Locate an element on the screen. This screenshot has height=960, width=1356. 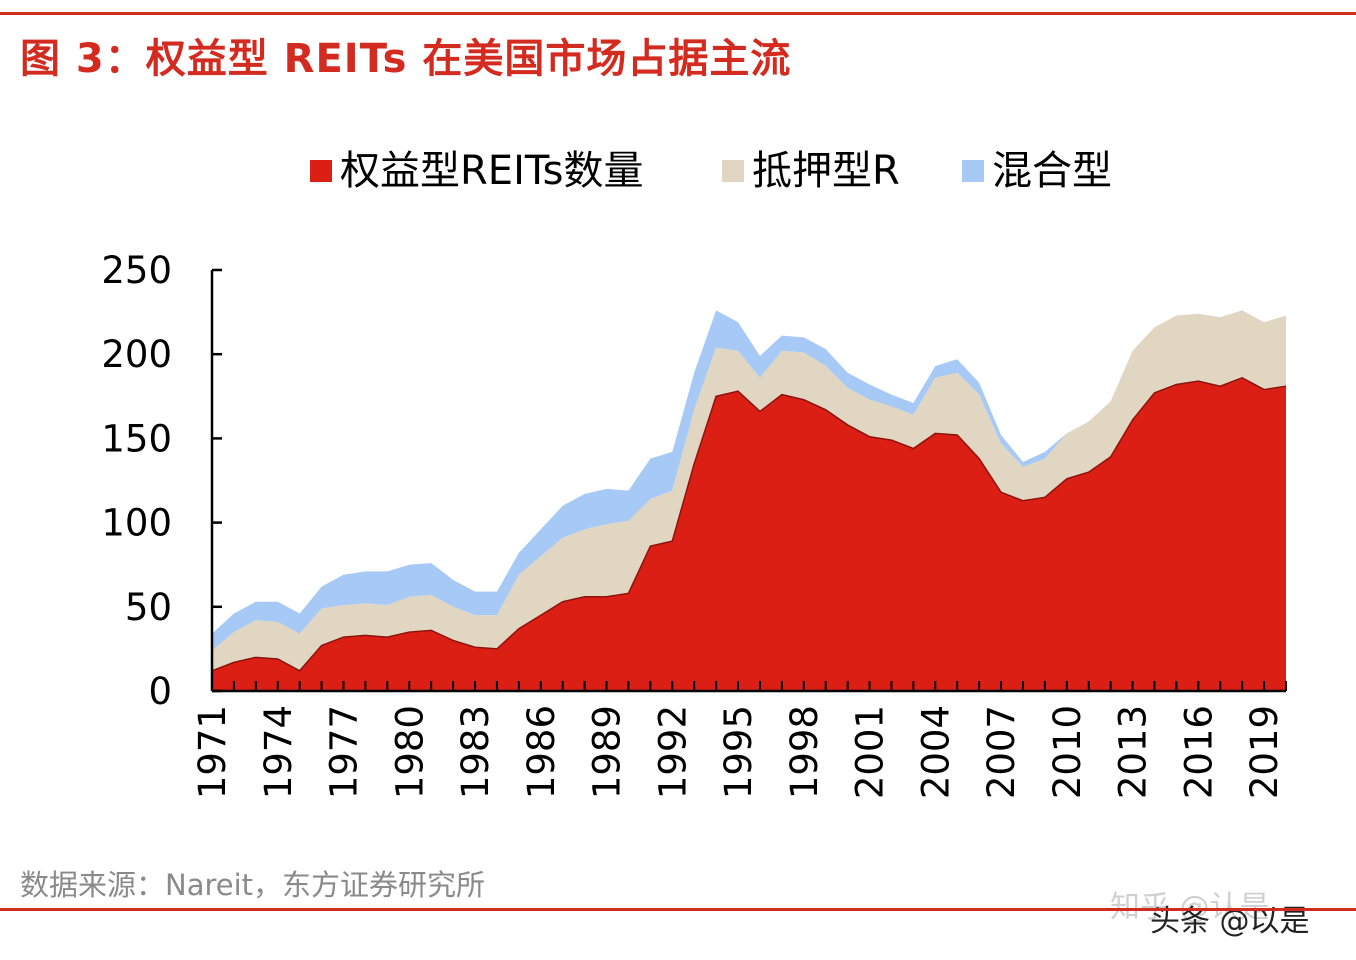
legend-swatch-equity is located at coordinates (321, 171).